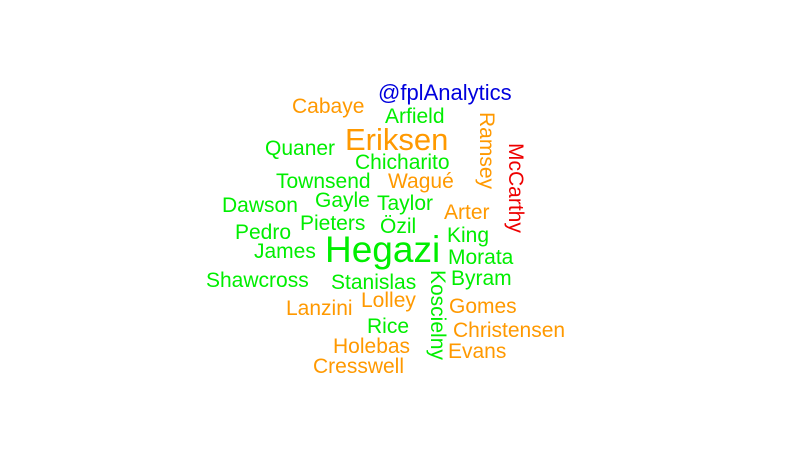  I want to click on word-cabaye: Cabaye, so click(328, 106).